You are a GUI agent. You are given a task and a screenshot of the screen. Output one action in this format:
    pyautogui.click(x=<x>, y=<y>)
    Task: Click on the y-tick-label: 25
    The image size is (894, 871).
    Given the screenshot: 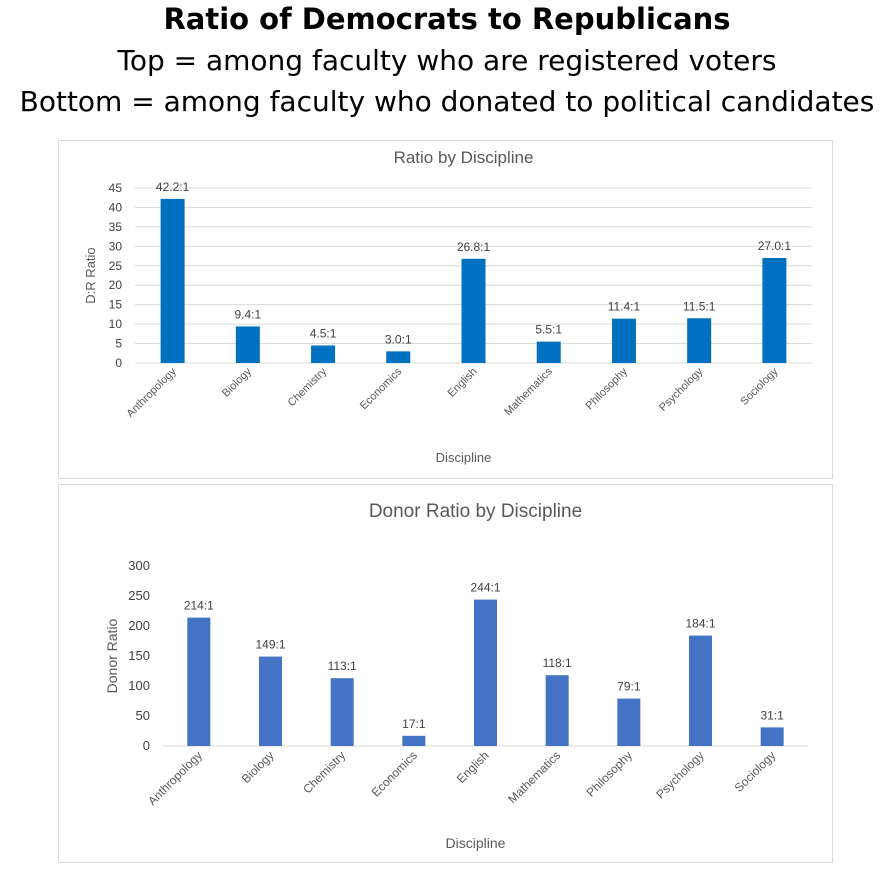 What is the action you would take?
    pyautogui.click(x=116, y=266)
    